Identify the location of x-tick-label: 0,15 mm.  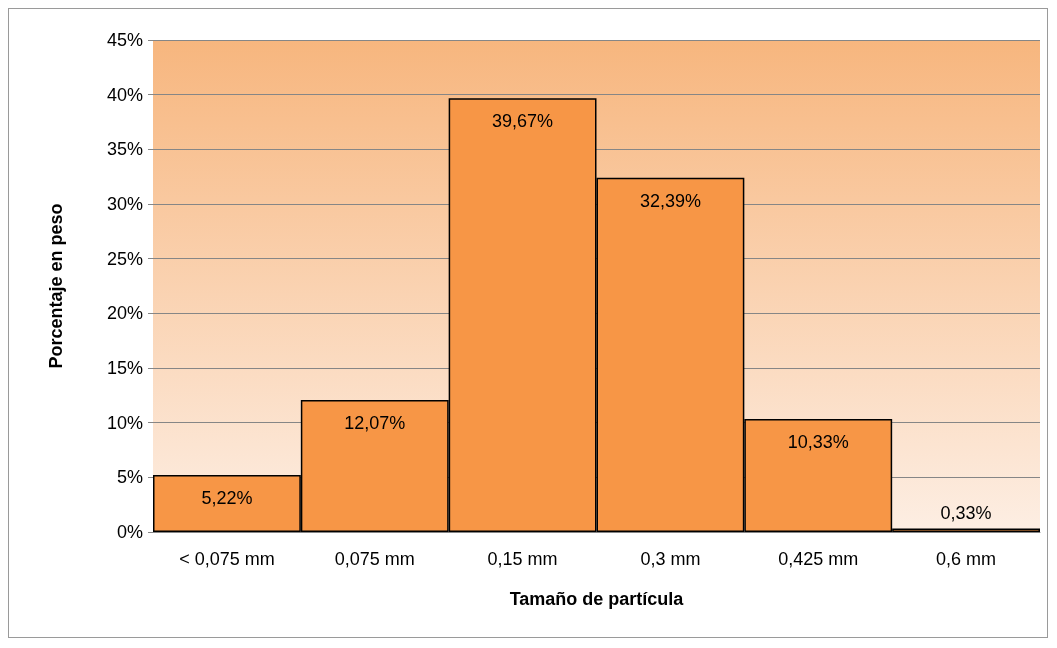
(522, 559).